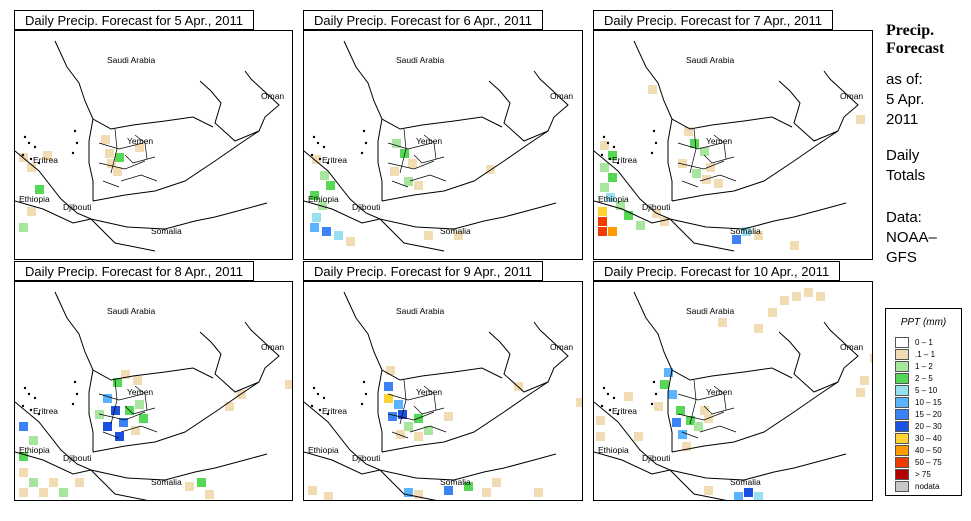 The height and width of the screenshot is (521, 971). What do you see at coordinates (923, 474) in the screenshot?
I see `legend-label: > 75` at bounding box center [923, 474].